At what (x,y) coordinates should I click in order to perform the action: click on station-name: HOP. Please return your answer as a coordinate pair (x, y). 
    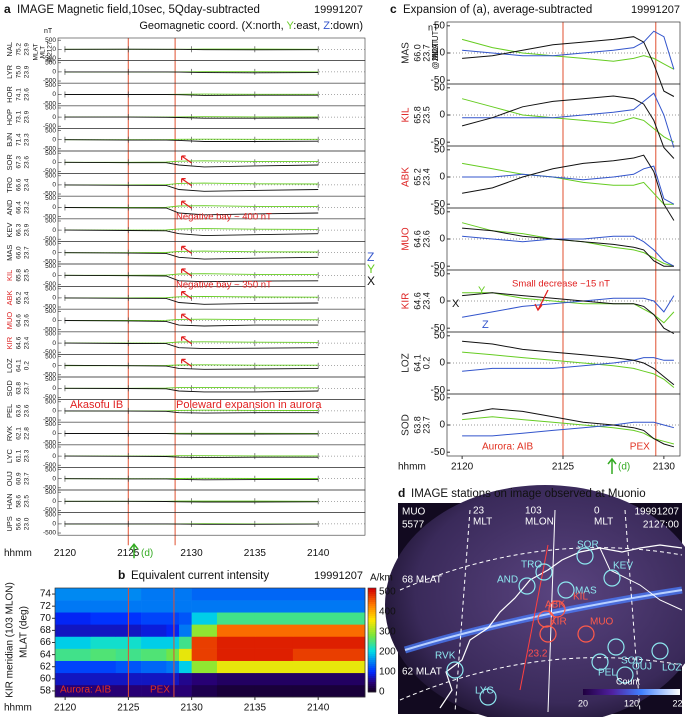
    Looking at the image, I should click on (9, 117).